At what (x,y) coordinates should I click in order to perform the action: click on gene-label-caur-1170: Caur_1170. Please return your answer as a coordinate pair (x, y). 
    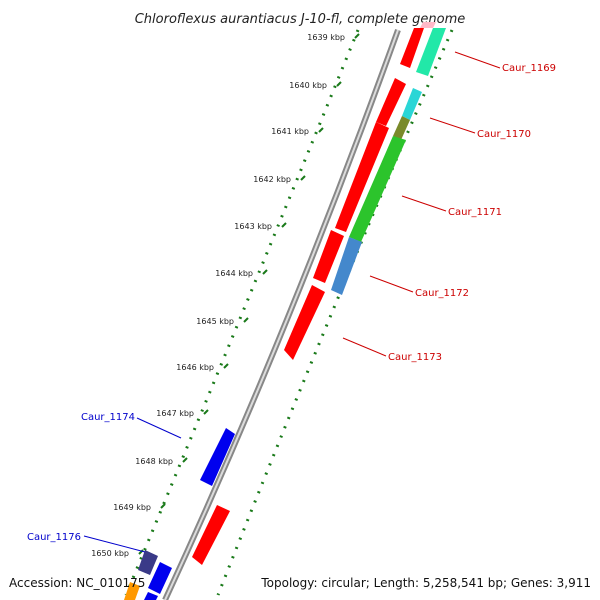
    Looking at the image, I should click on (504, 134).